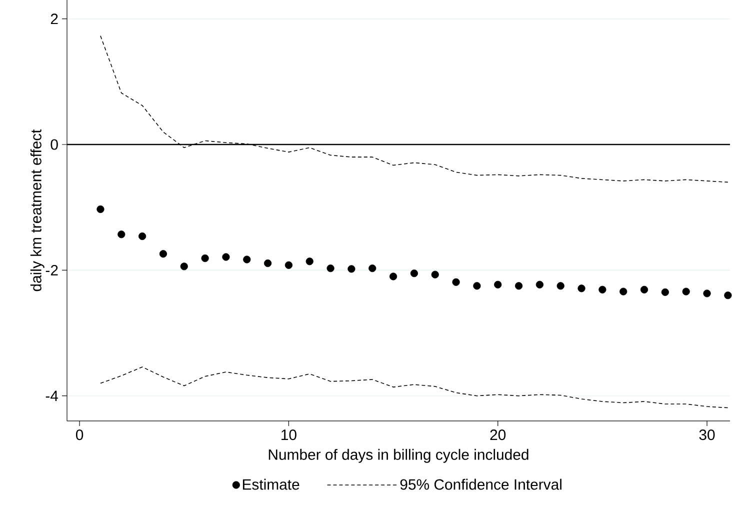 Image resolution: width=732 pixels, height=515 pixels. What do you see at coordinates (498, 435) in the screenshot?
I see `x-tick-label: 20` at bounding box center [498, 435].